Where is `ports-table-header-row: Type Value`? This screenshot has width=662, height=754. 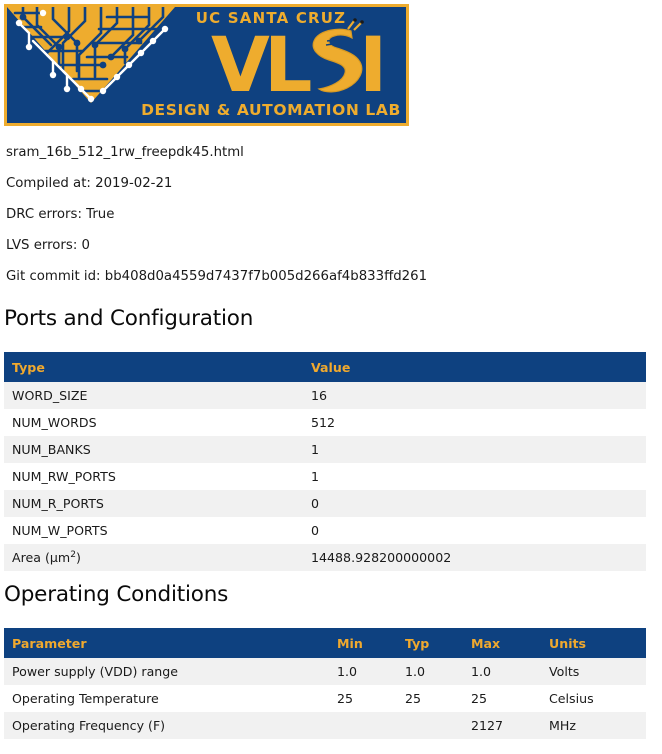 ports-table-header-row: Type Value is located at coordinates (325, 367).